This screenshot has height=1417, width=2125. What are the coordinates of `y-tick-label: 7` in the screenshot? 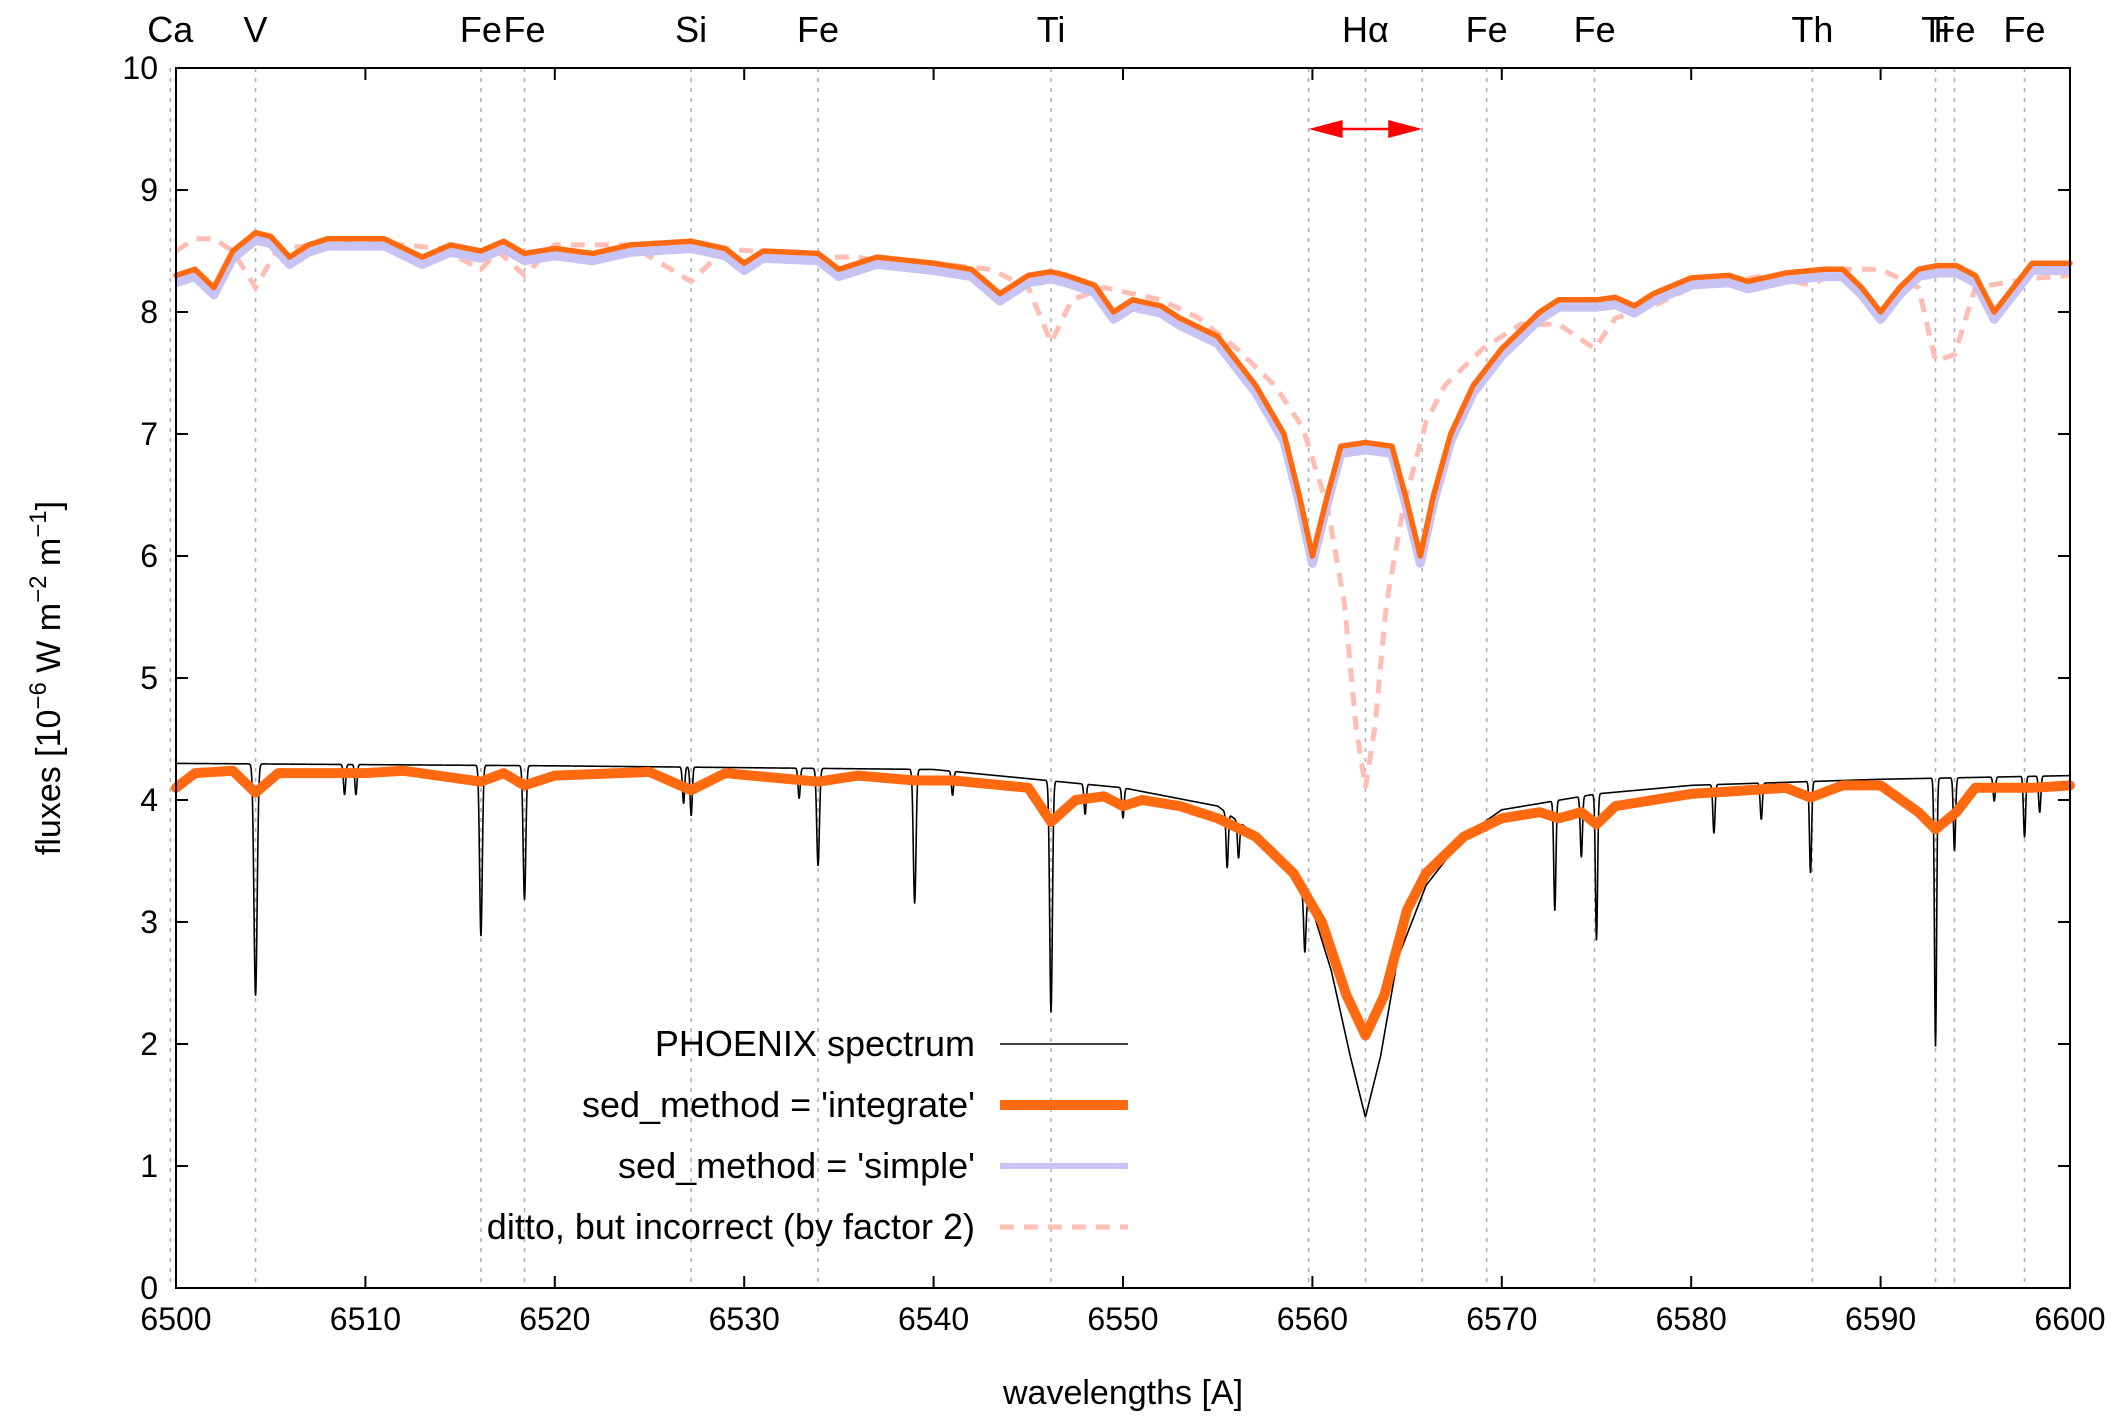 It's located at (149, 434).